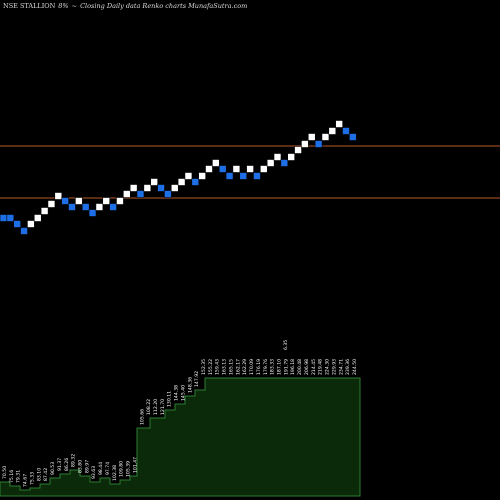  I want to click on change-label: 8%, so click(63, 6).